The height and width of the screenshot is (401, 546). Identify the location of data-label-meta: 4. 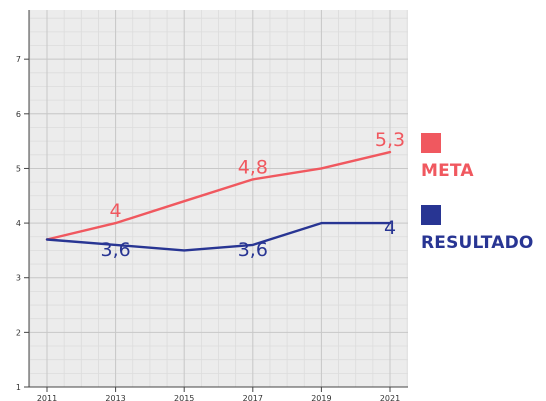
(116, 211).